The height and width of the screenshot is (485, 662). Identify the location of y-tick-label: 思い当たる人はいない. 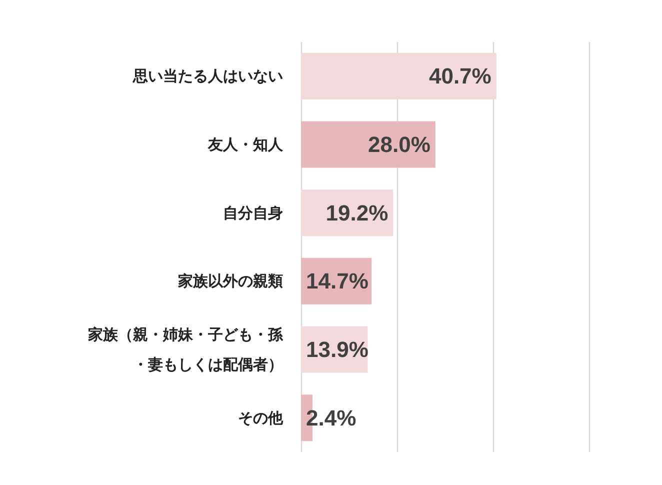
(207, 76).